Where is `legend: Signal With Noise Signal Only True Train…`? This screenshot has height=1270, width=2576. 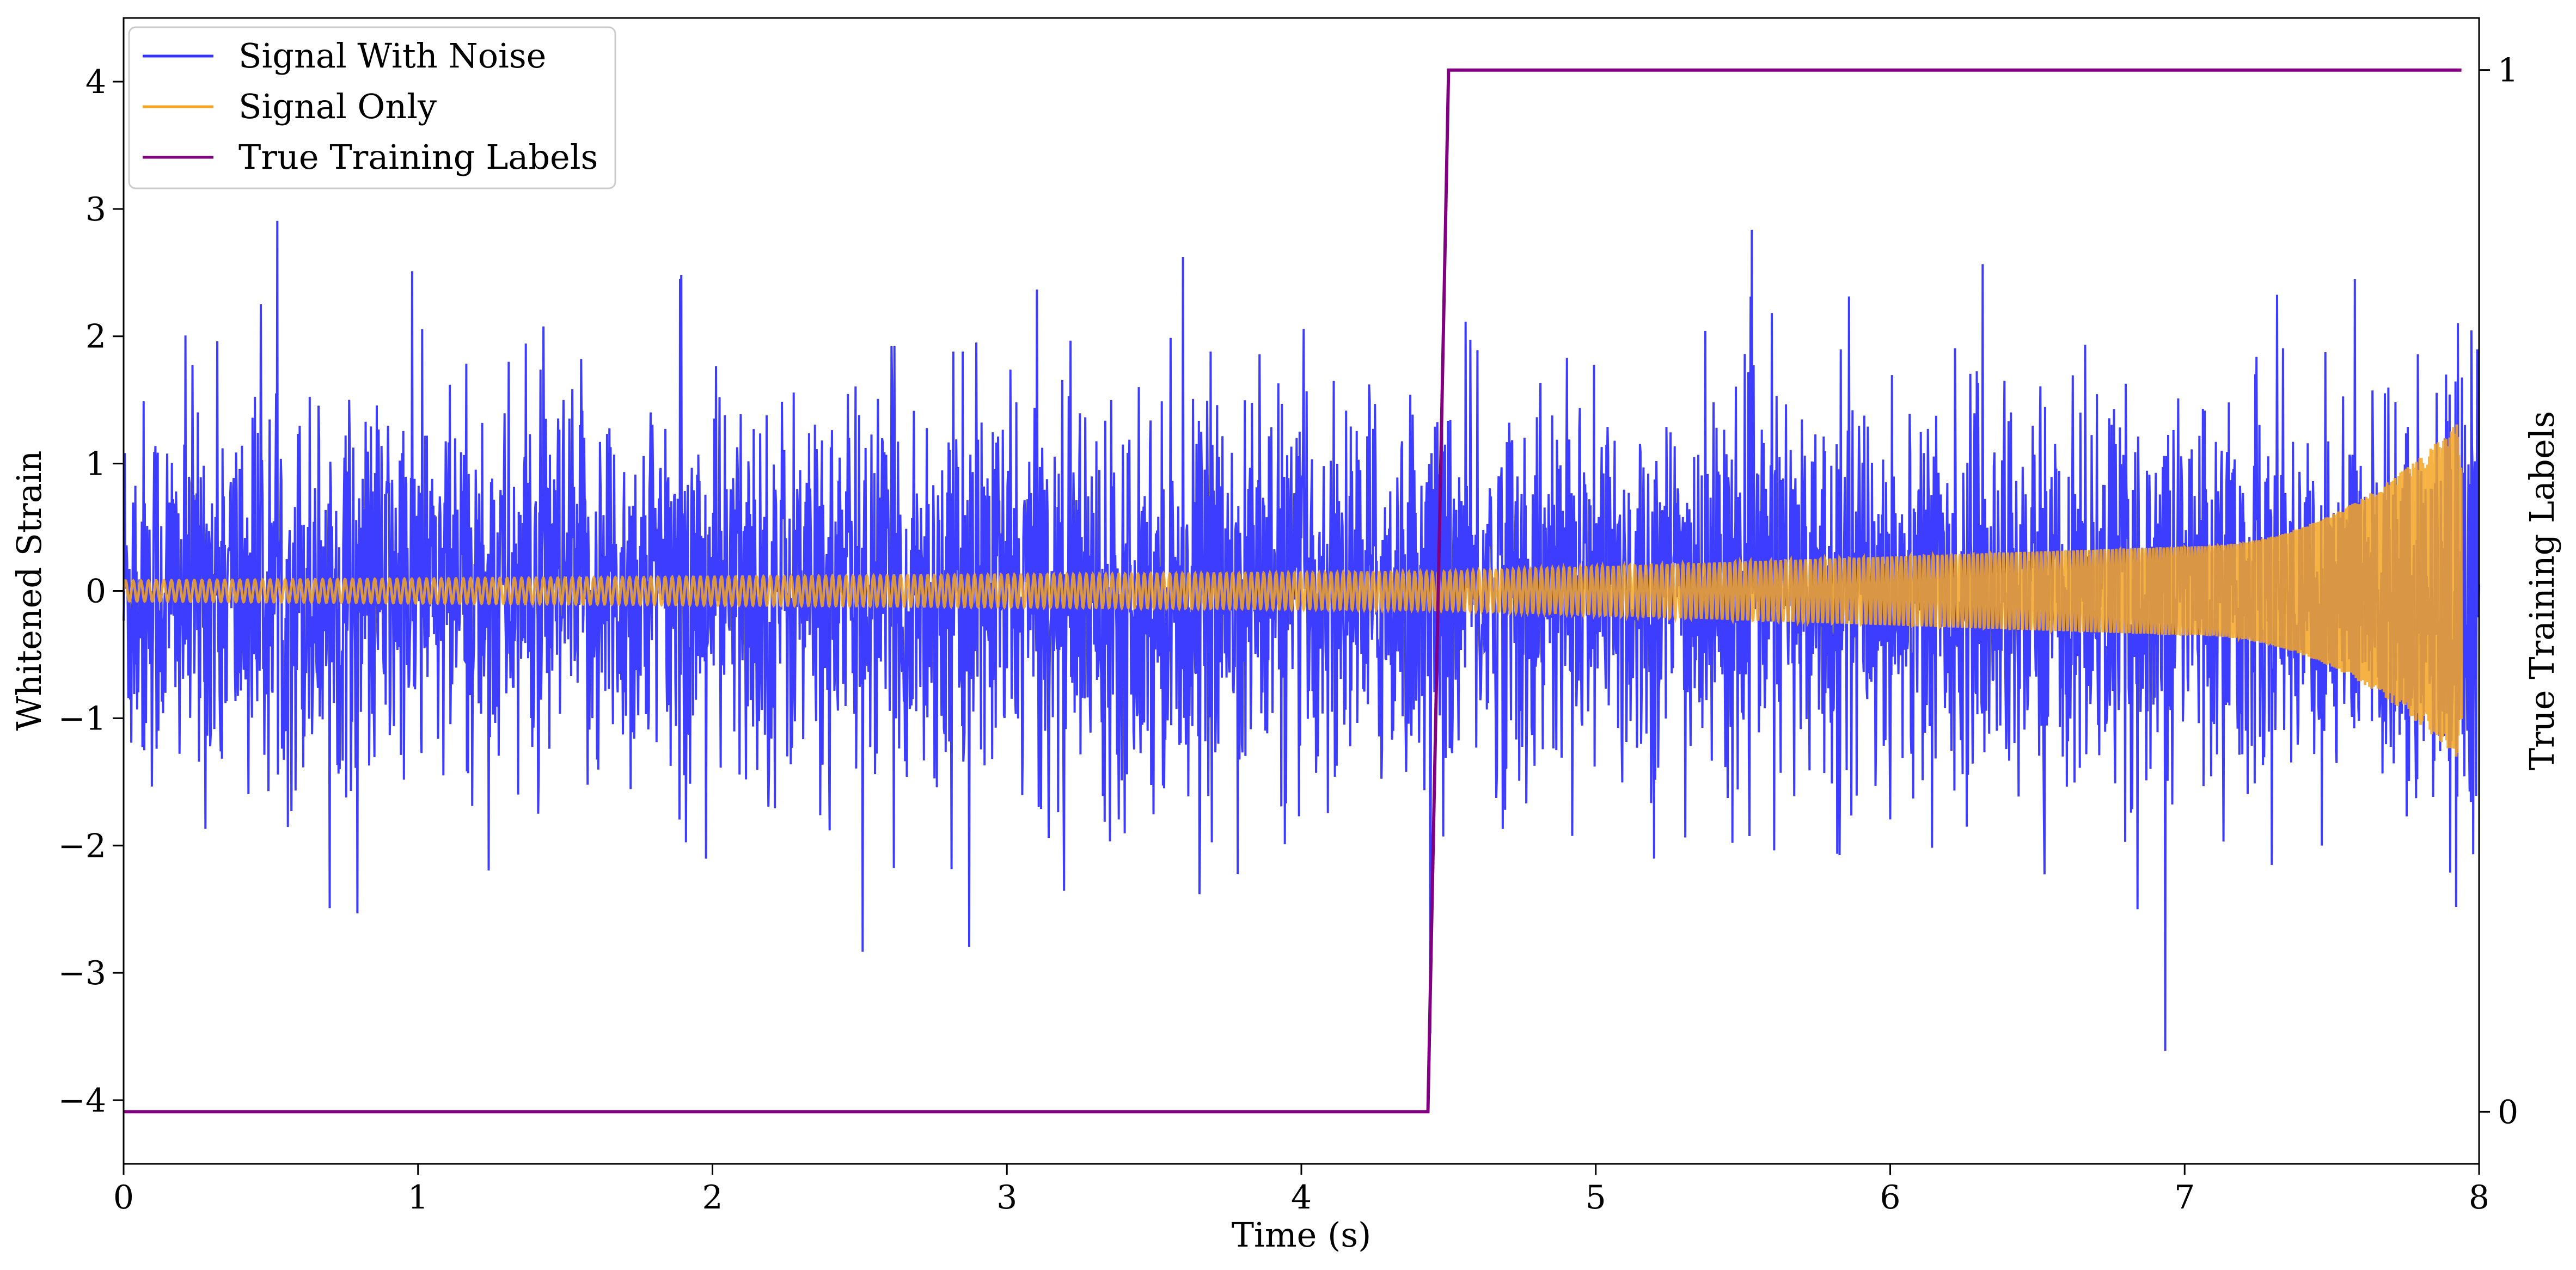
legend: Signal With Noise Signal Only True Train… is located at coordinates (372, 107).